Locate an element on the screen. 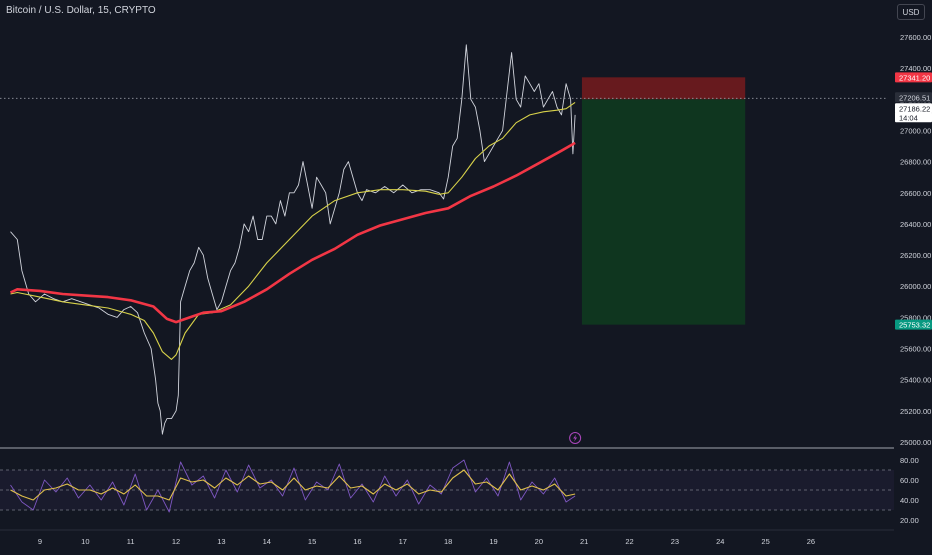 The height and width of the screenshot is (555, 932). x-tick-label: 20 is located at coordinates (539, 541).